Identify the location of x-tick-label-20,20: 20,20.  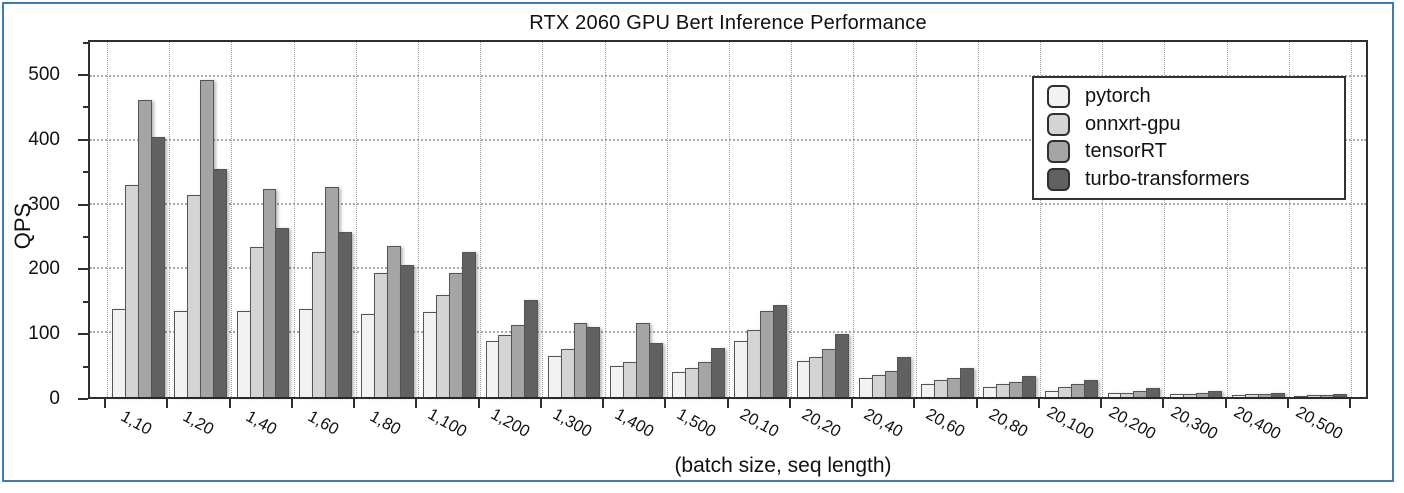
(821, 423).